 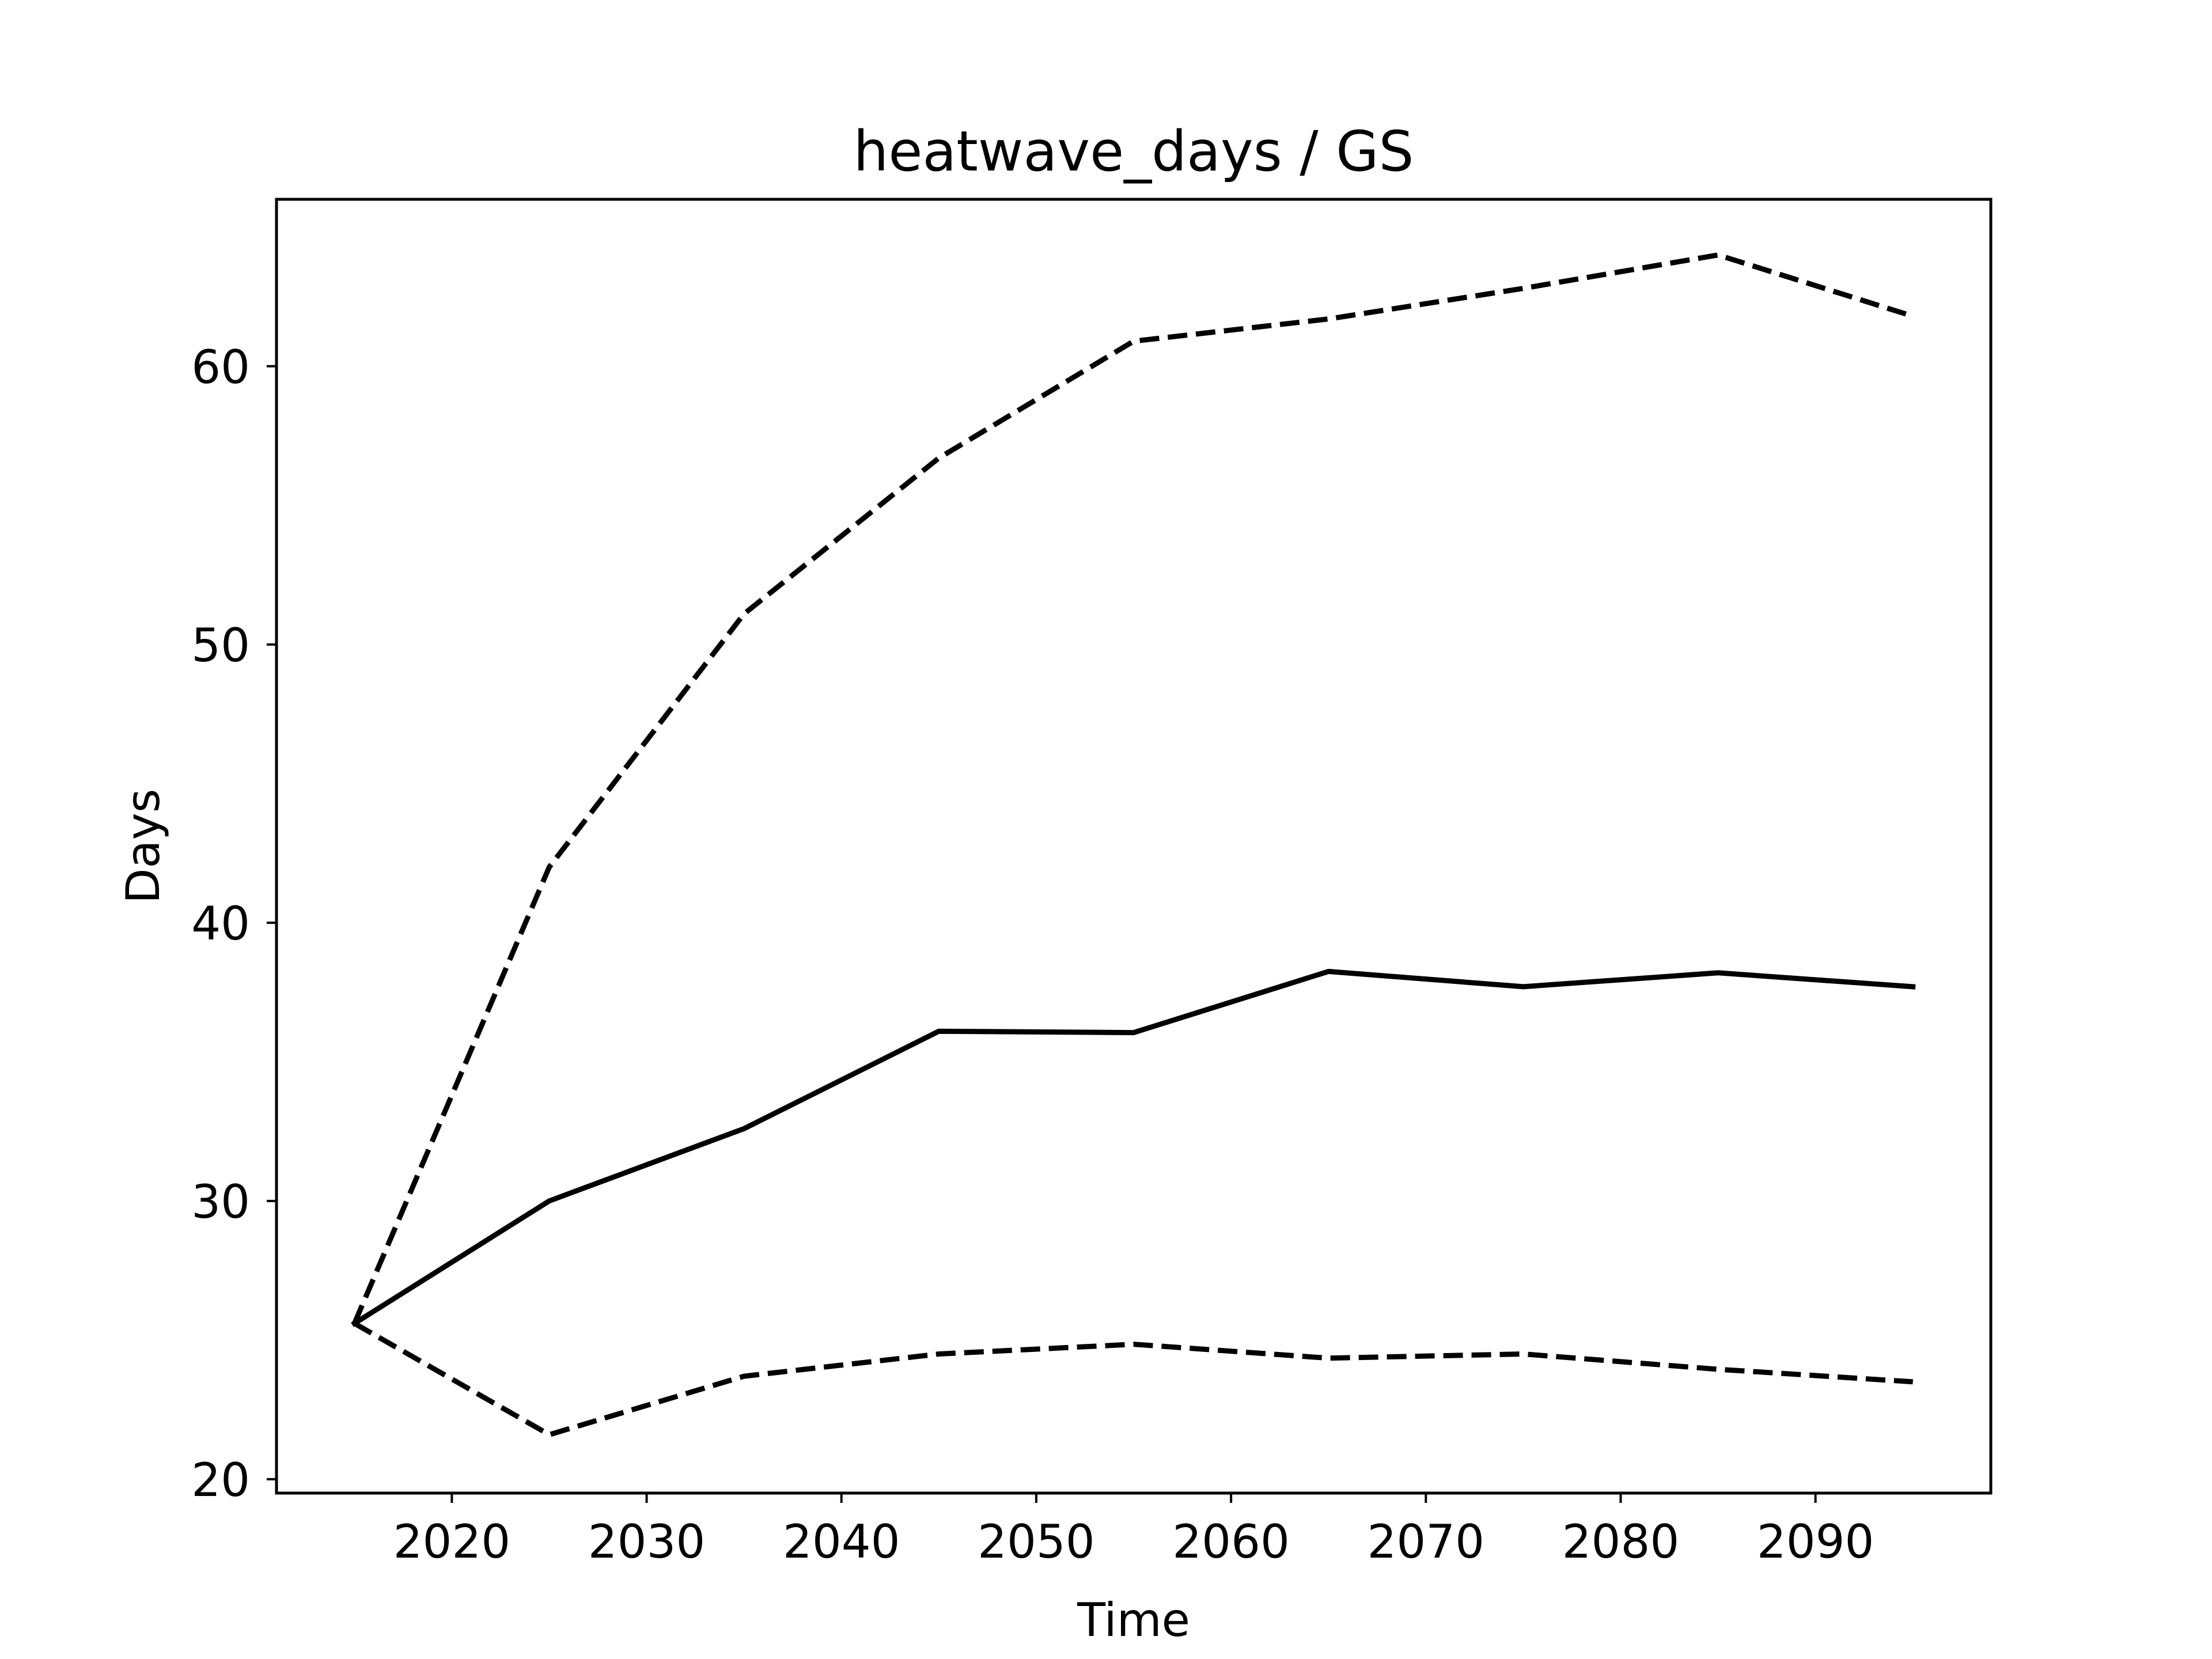 What do you see at coordinates (220, 923) in the screenshot?
I see `y-tick-label: 40` at bounding box center [220, 923].